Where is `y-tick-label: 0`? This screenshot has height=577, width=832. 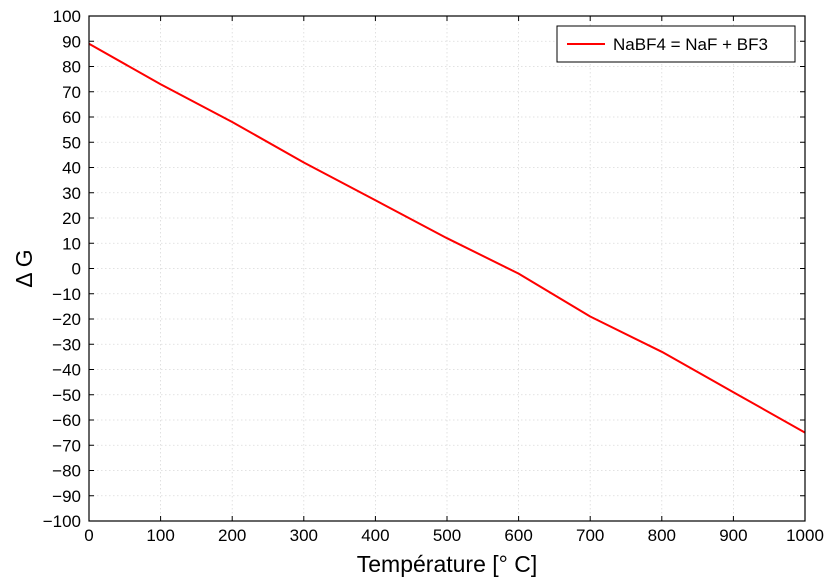 y-tick-label: 0 is located at coordinates (76, 269).